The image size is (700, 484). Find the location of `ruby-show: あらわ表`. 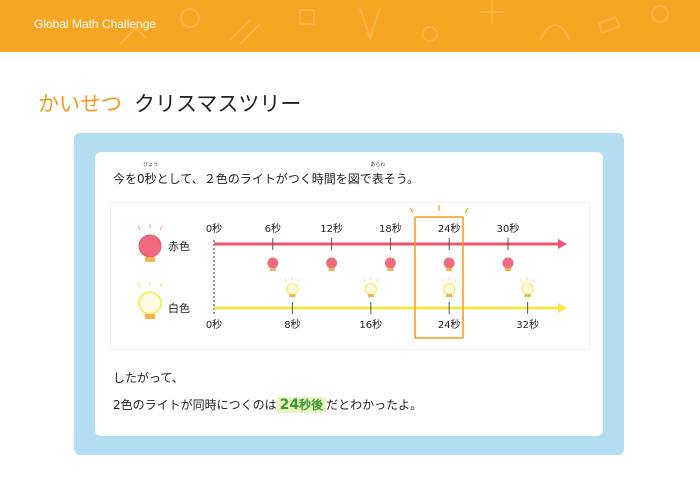

ruby-show: あらわ表 is located at coordinates (377, 174).